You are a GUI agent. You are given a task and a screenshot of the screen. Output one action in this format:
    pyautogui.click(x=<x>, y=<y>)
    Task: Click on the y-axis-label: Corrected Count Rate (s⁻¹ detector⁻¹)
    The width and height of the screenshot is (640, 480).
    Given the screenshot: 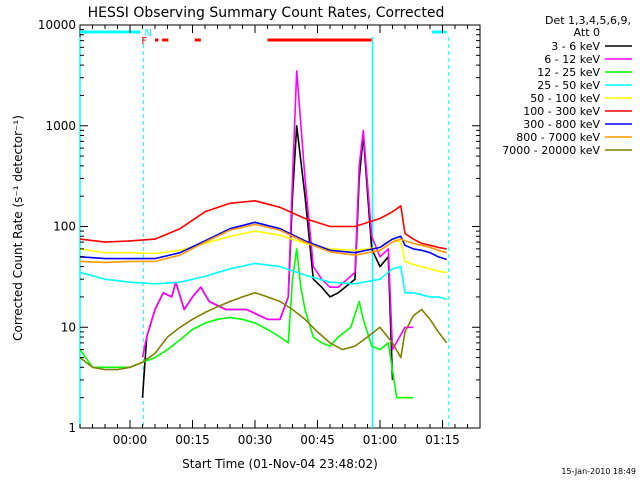 What is the action you would take?
    pyautogui.click(x=18, y=228)
    